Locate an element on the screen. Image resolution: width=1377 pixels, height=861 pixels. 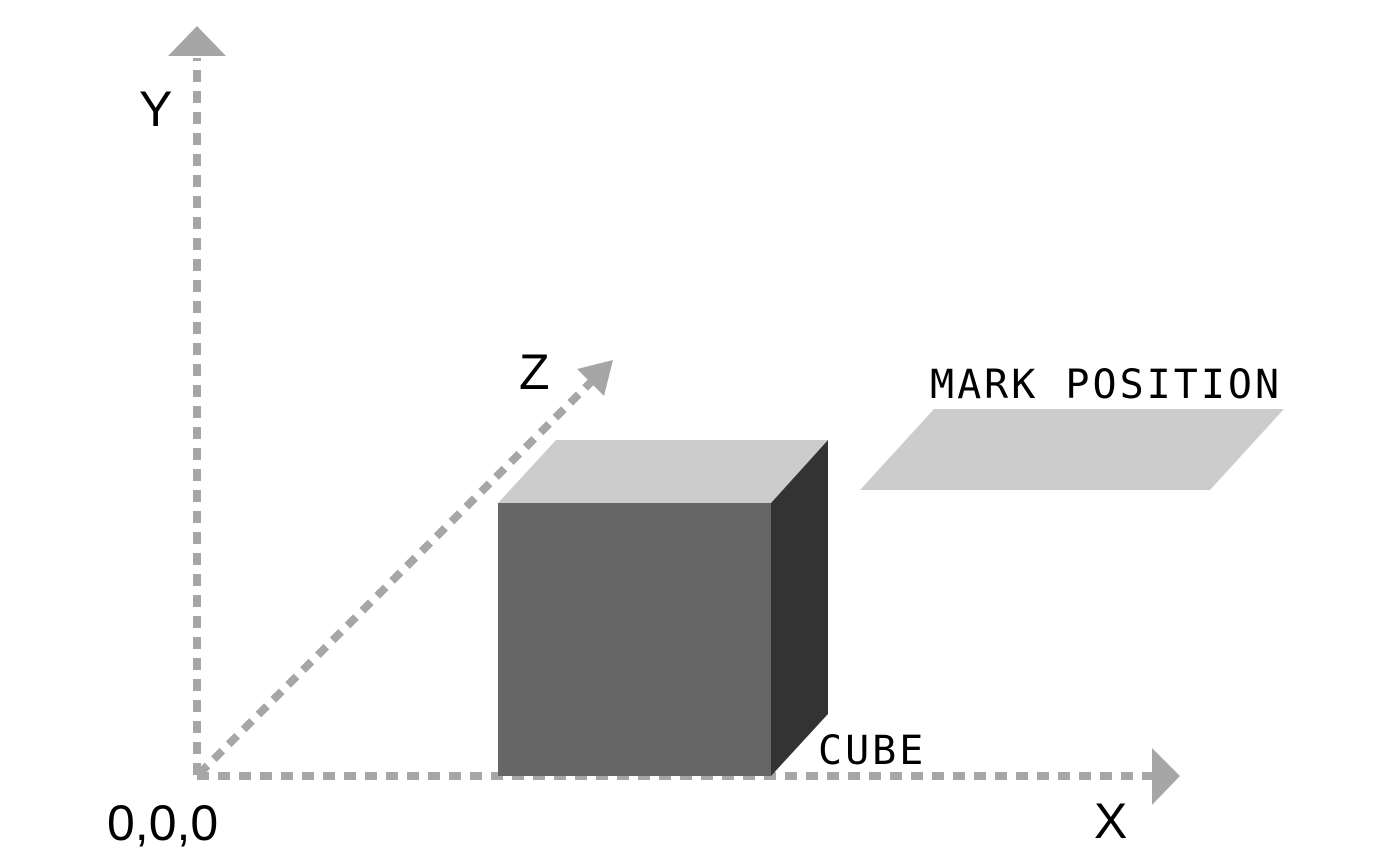
mark-position-label: MARK POSITION is located at coordinates (1106, 385).